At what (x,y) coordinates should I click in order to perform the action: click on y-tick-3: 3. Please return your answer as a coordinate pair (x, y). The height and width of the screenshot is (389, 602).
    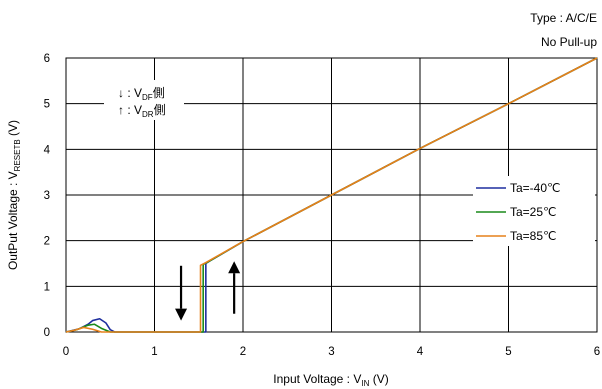
    Looking at the image, I should click on (47, 196).